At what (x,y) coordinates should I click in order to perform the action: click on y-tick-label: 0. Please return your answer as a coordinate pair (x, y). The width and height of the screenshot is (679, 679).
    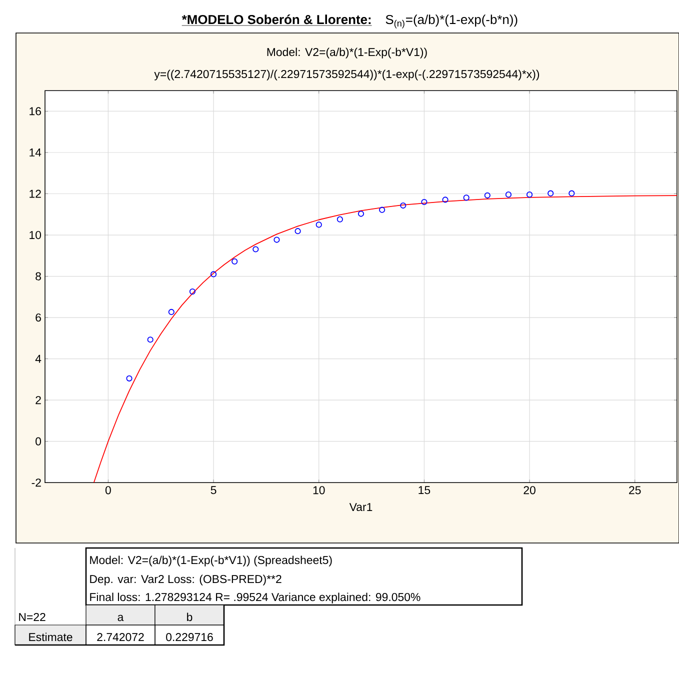
    Looking at the image, I should click on (39, 441).